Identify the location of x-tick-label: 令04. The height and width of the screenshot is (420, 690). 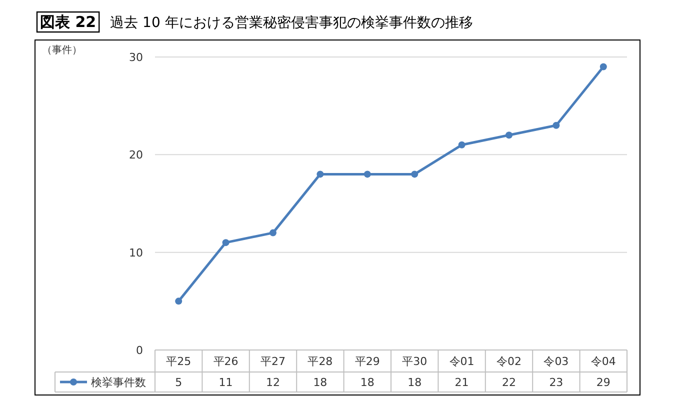
(603, 361).